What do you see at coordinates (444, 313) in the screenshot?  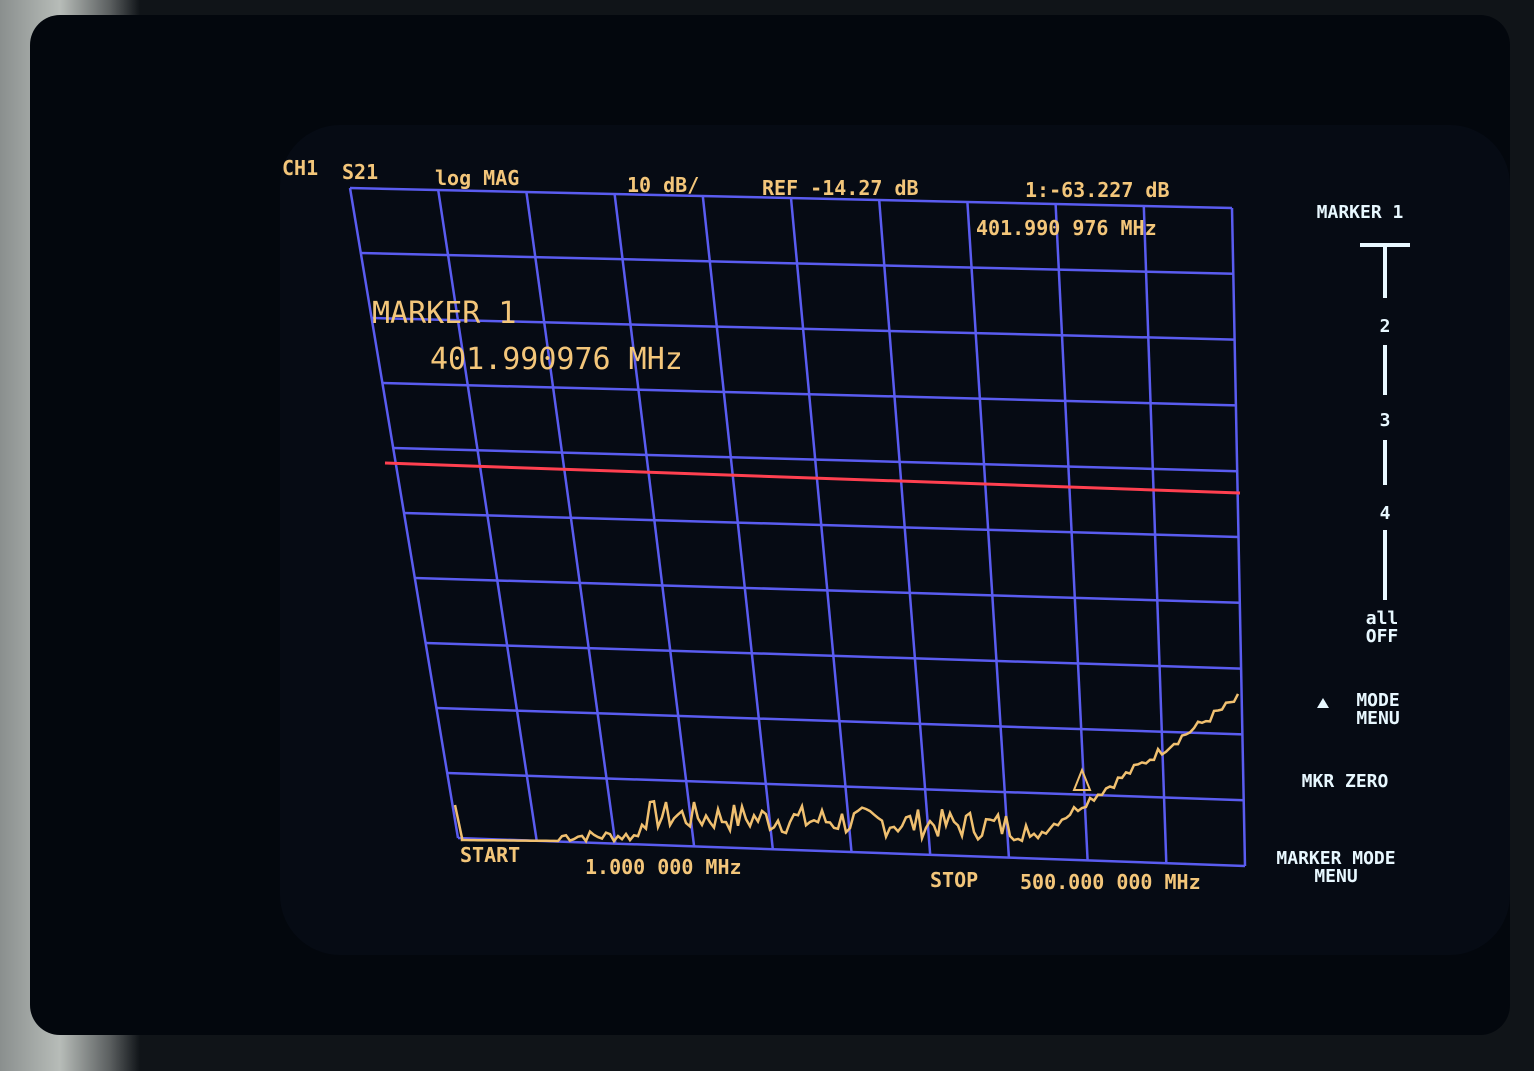 I see `marker-title: MARKER 1` at bounding box center [444, 313].